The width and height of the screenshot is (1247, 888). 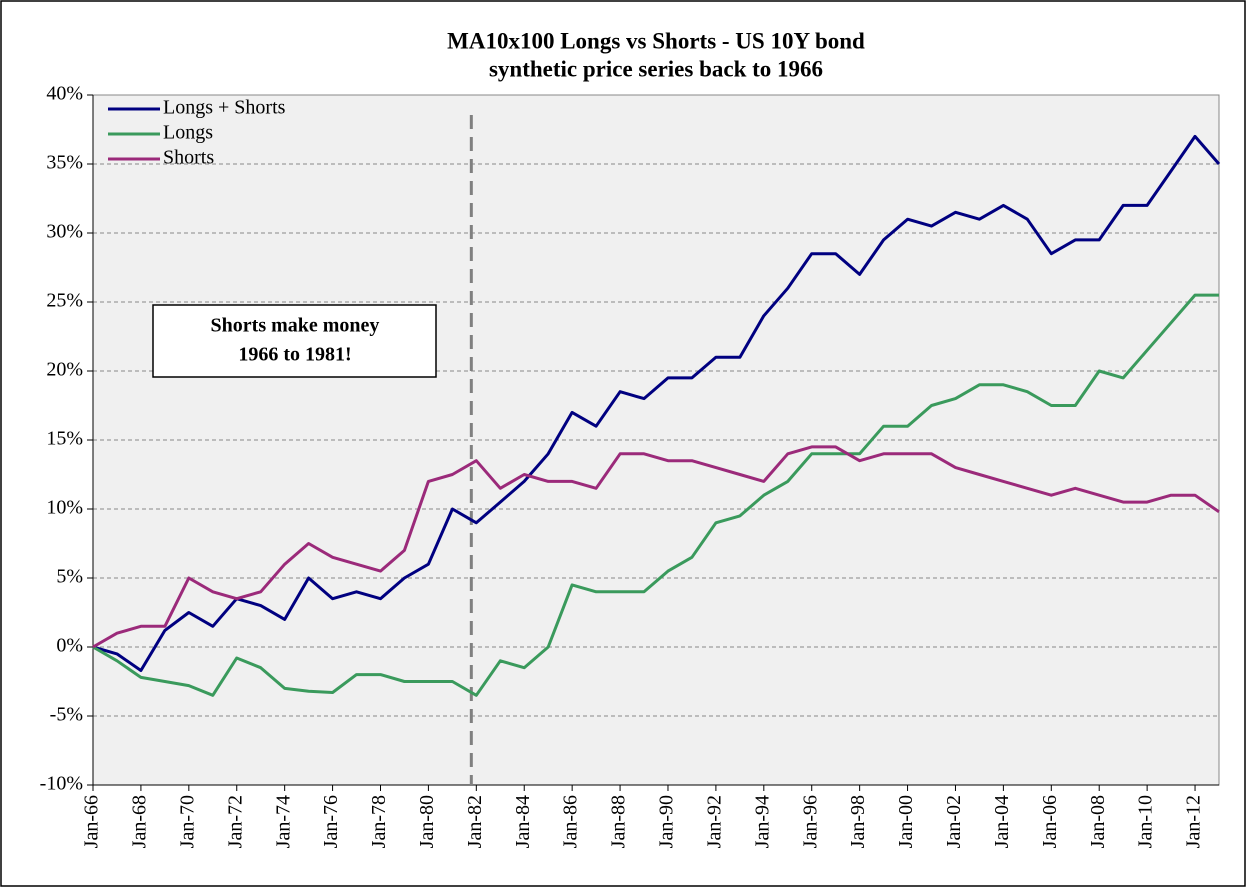 I want to click on x-tick-label: Jan-98, so click(x=858, y=821).